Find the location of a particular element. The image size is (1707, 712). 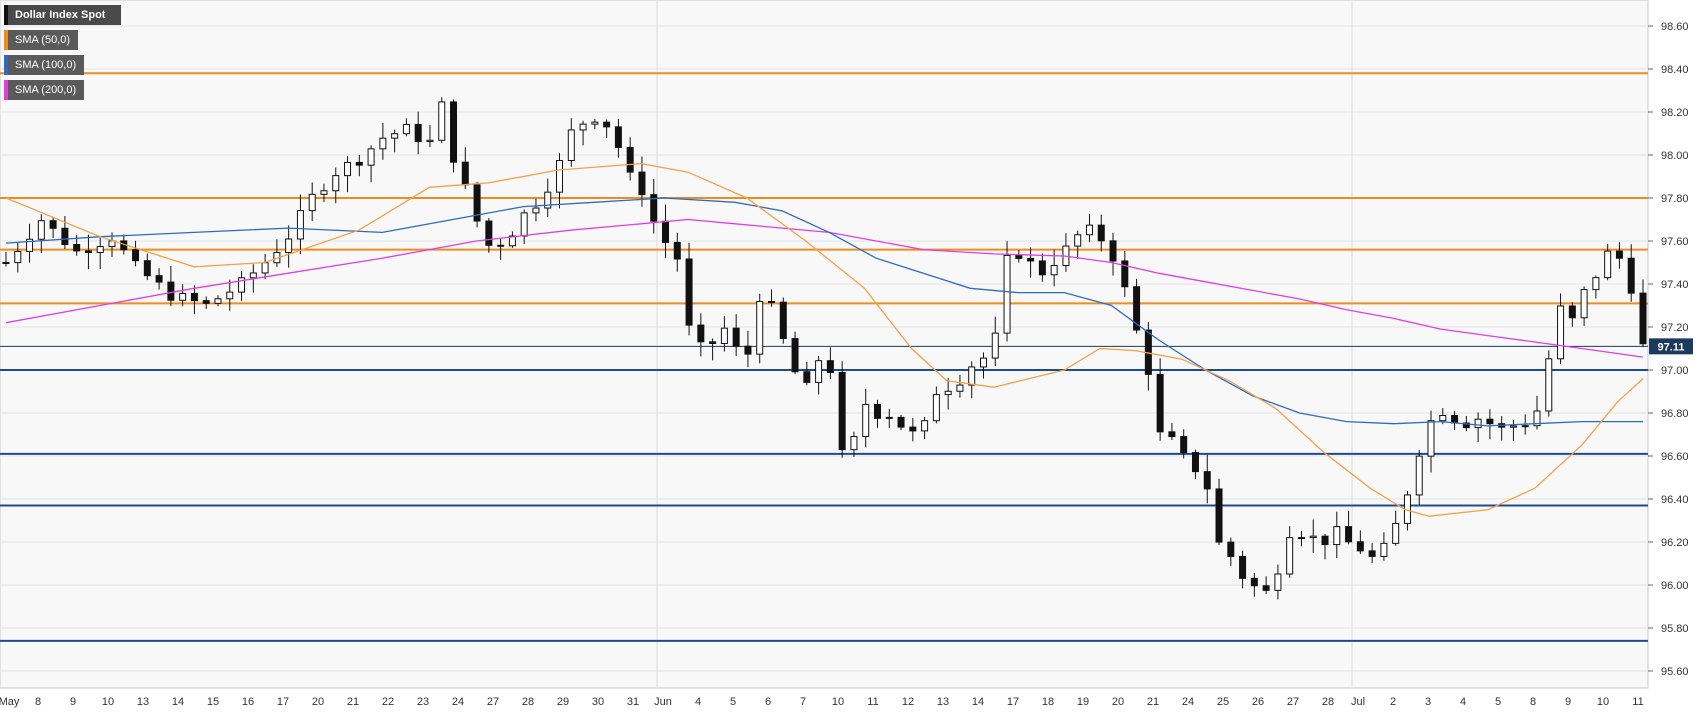

y-tick-label: 95.80 is located at coordinates (1675, 629).